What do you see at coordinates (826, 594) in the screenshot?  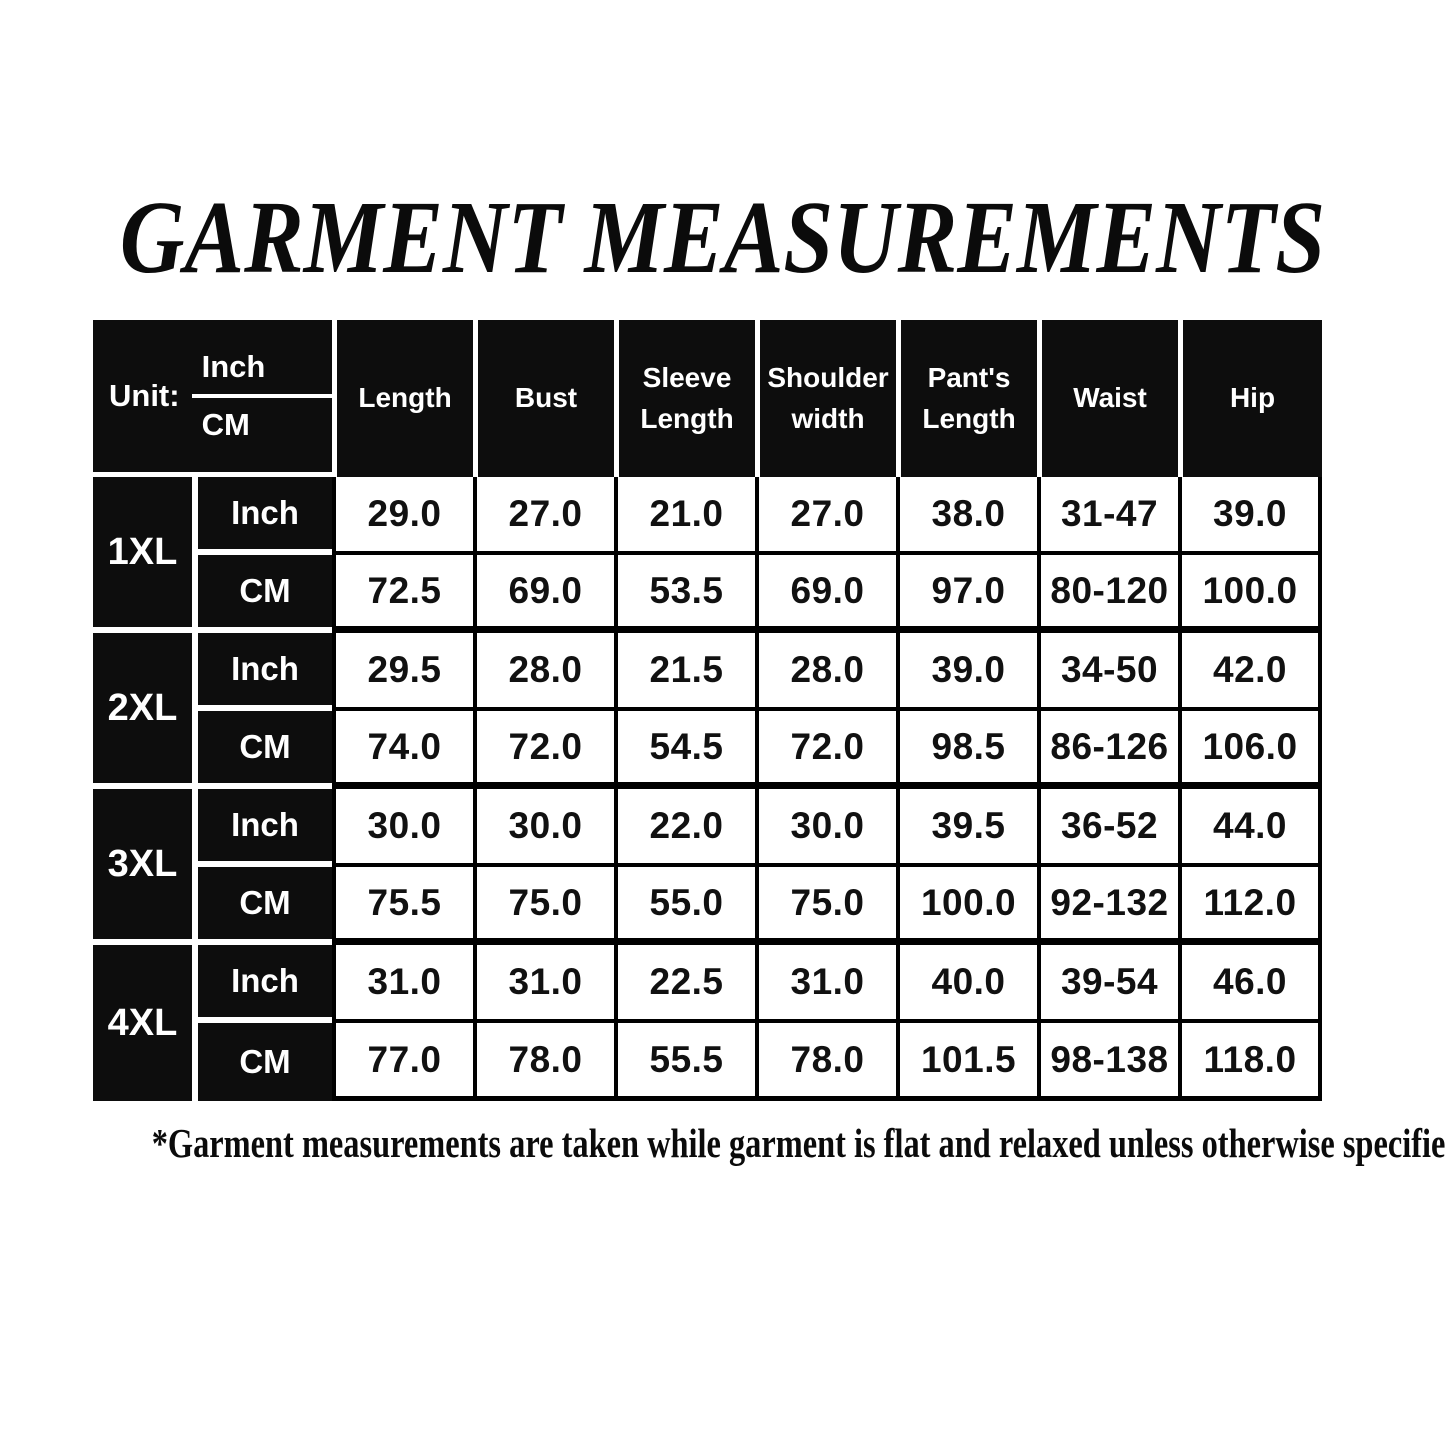 I see `cell-1xl-cm-shoulder: 69.0` at bounding box center [826, 594].